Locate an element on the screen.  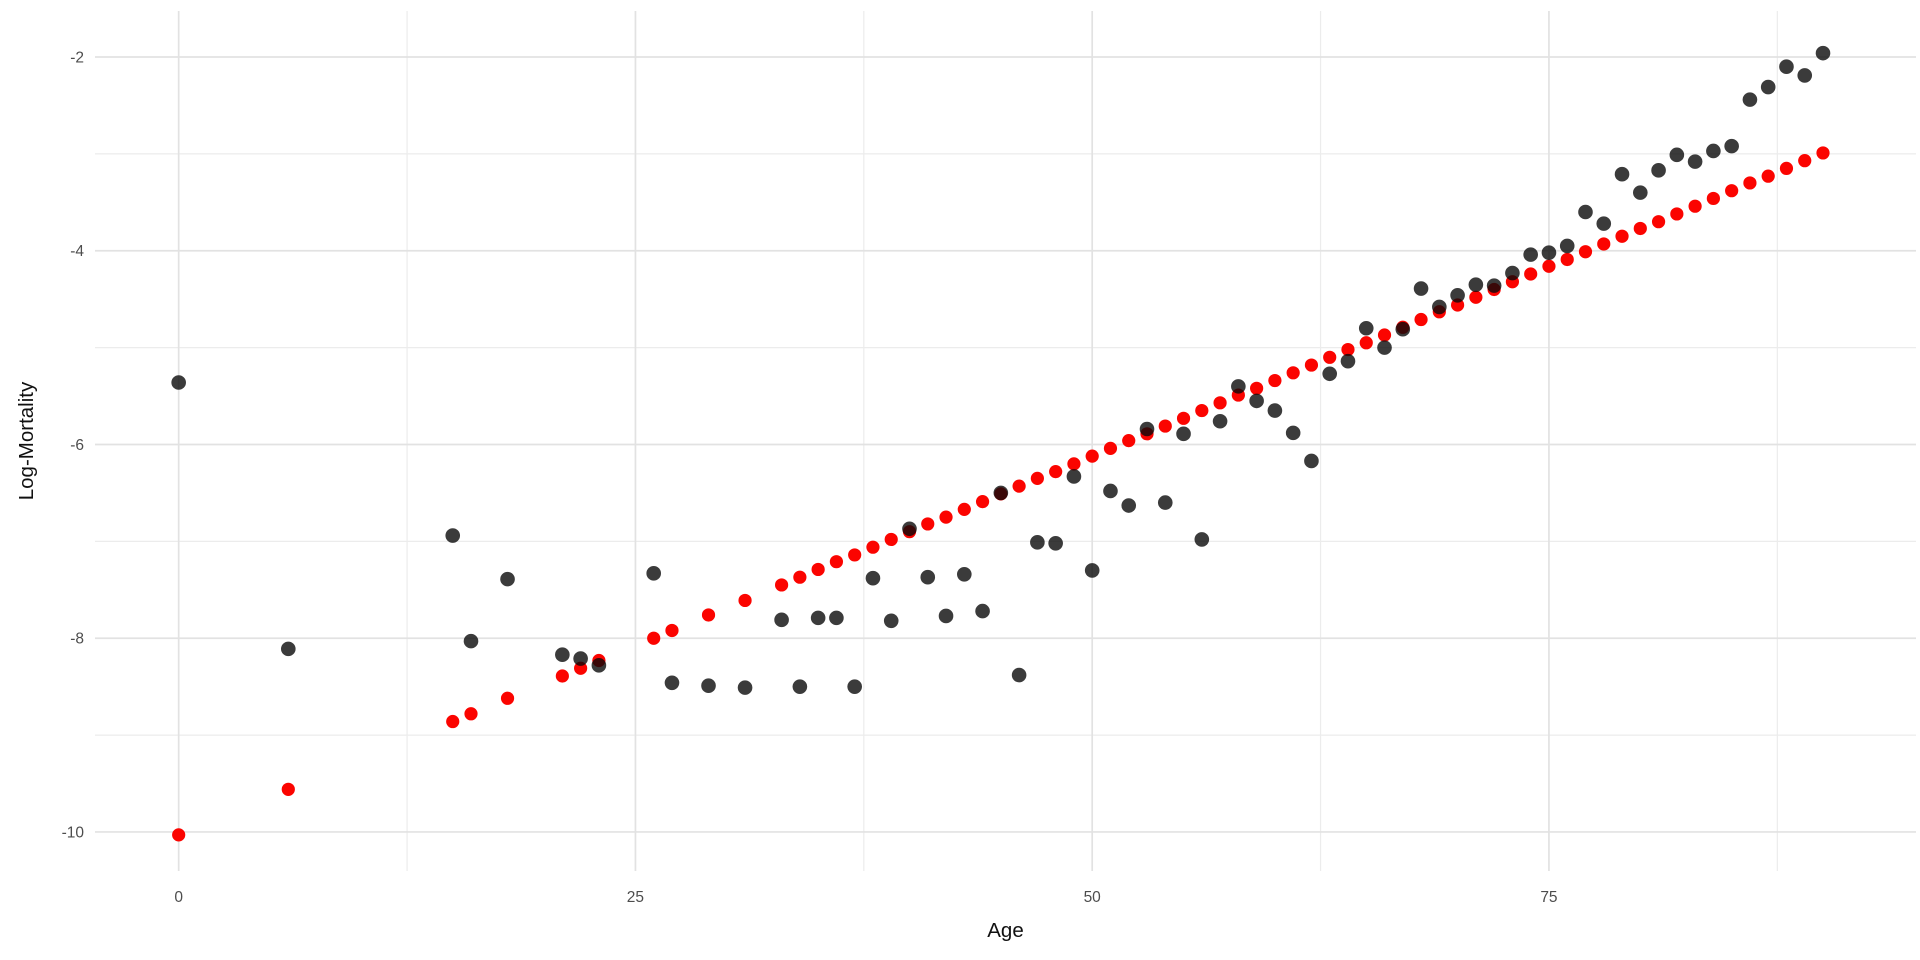
x-tick-label: 75 is located at coordinates (1548, 897).